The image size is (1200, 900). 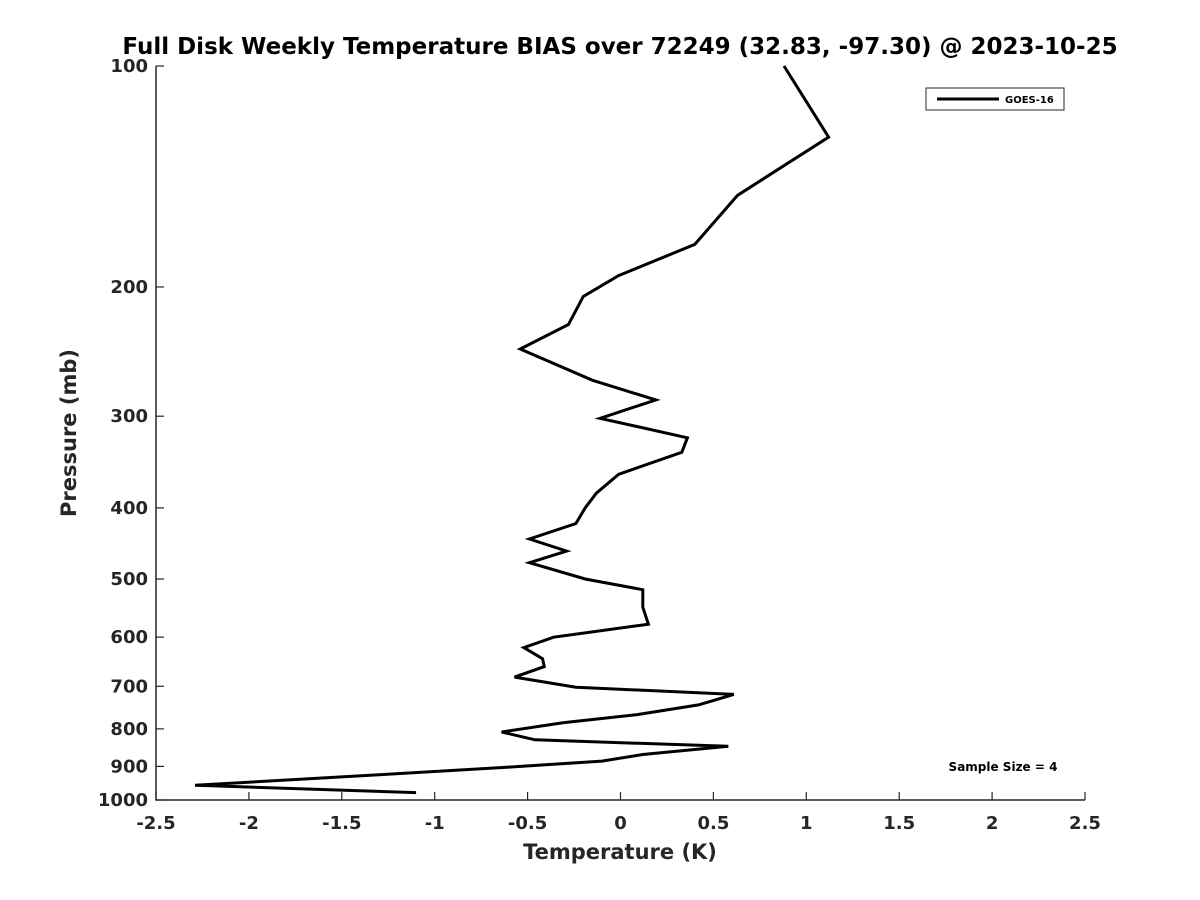 What do you see at coordinates (249, 823) in the screenshot?
I see `x-tick-label: -2` at bounding box center [249, 823].